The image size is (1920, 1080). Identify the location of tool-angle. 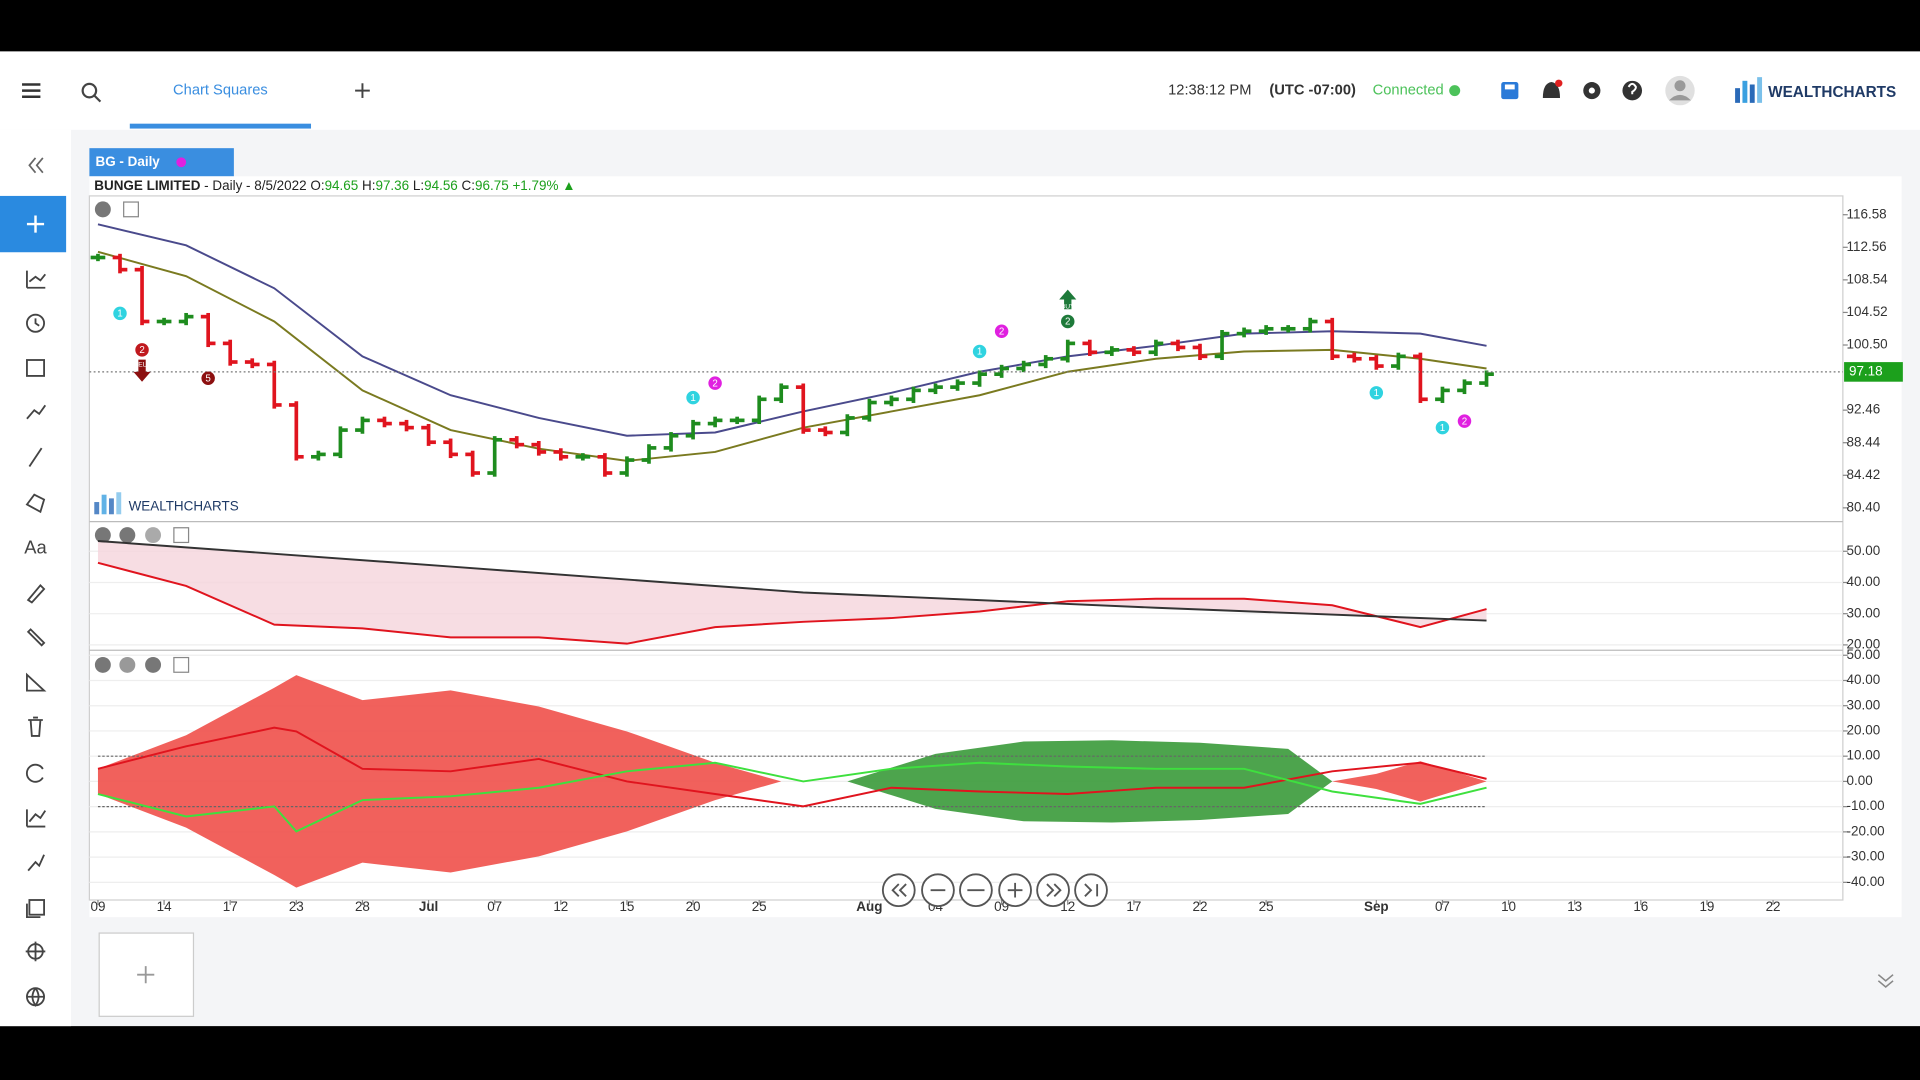
(36, 682).